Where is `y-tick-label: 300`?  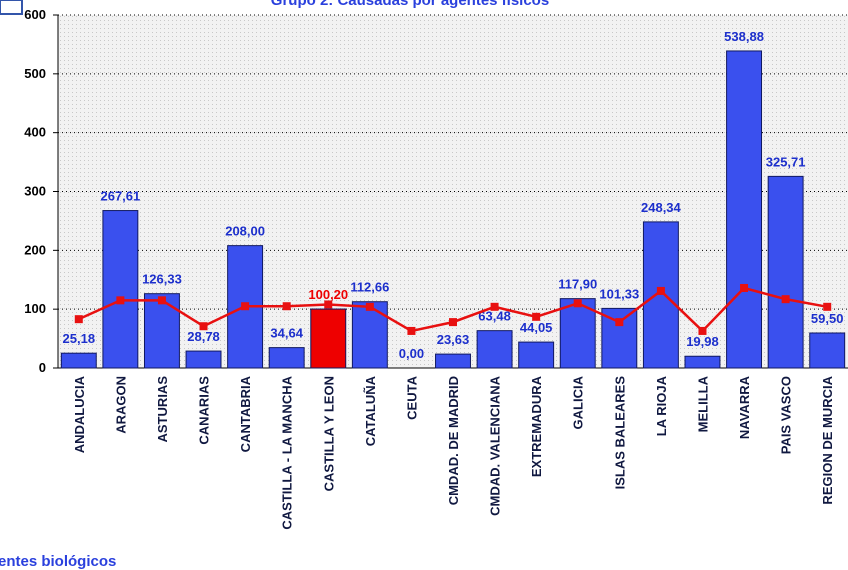 y-tick-label: 300 is located at coordinates (35, 191).